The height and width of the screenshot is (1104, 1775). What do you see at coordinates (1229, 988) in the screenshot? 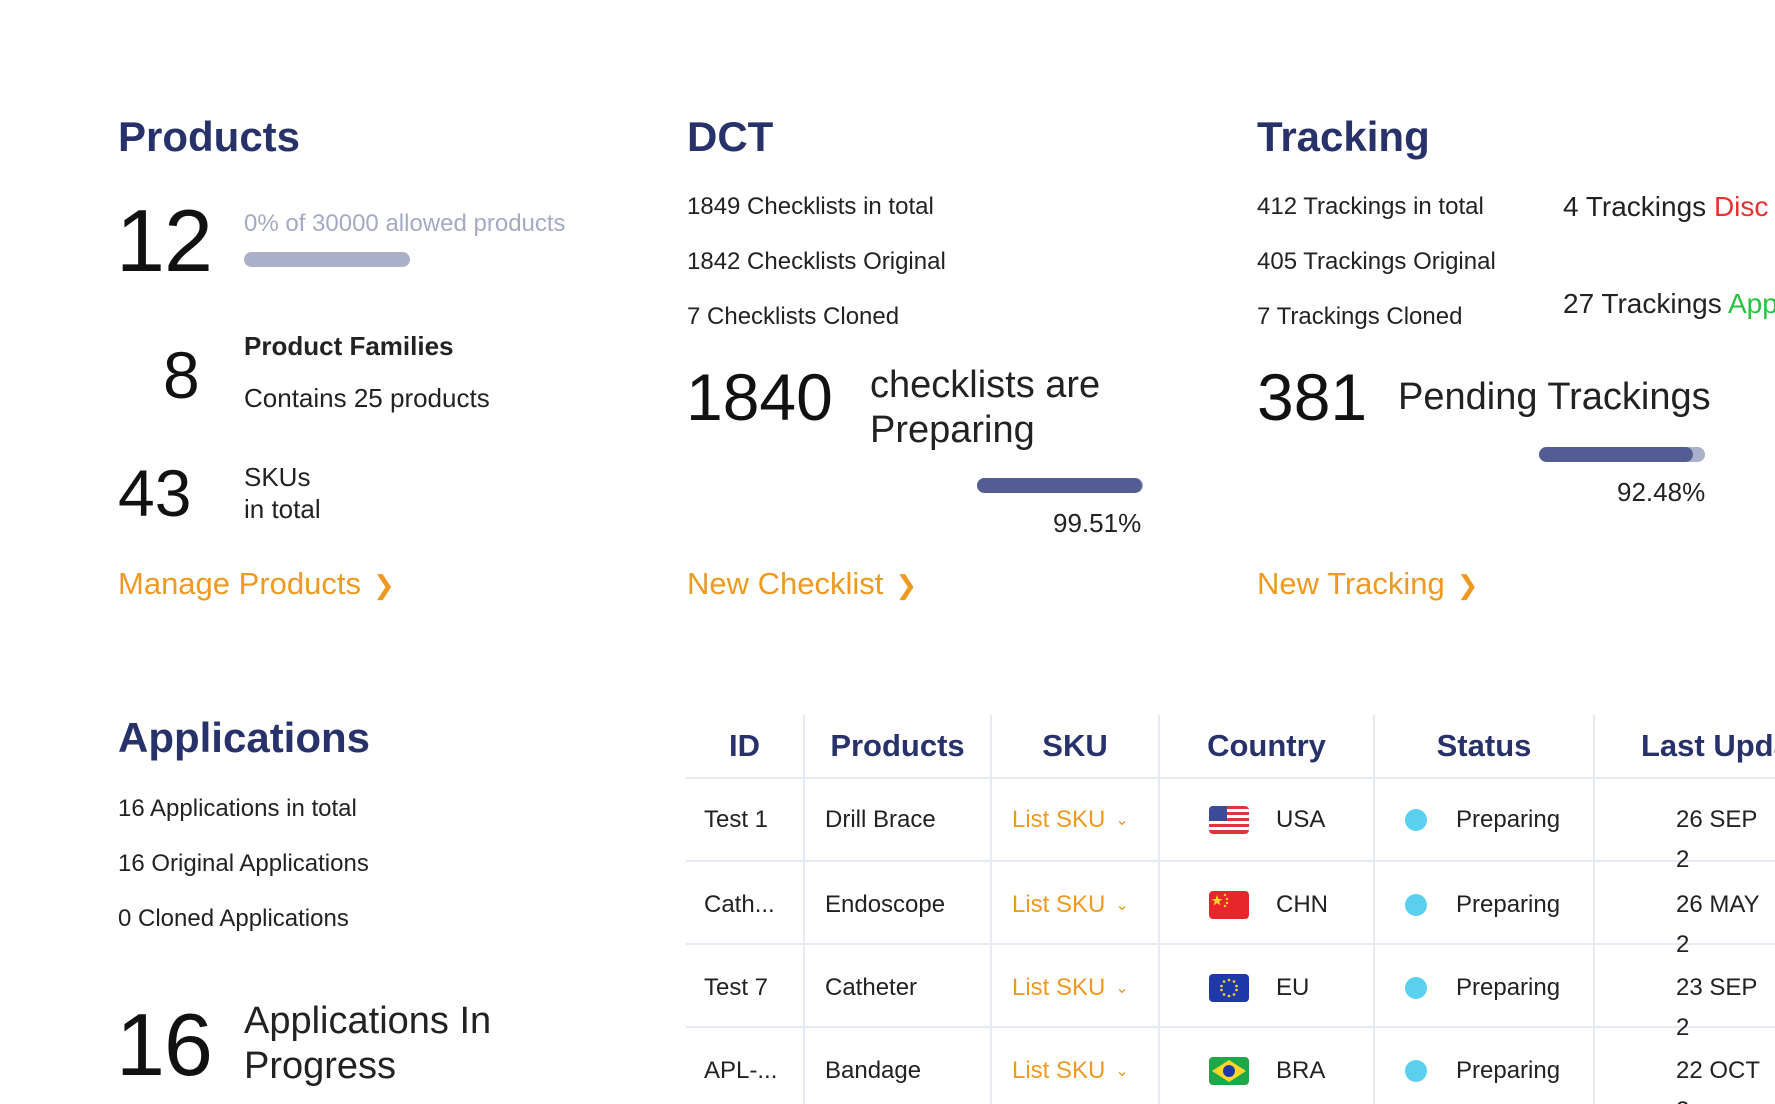
I see `flag-eu-icon` at bounding box center [1229, 988].